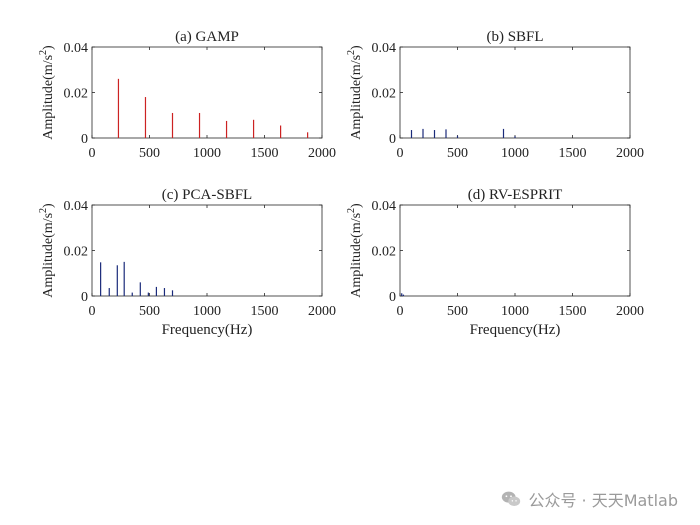 This screenshot has height=525, width=700. Describe the element at coordinates (603, 500) in the screenshot. I see `watermark-text: 公众号 · 天天Matlab` at that location.